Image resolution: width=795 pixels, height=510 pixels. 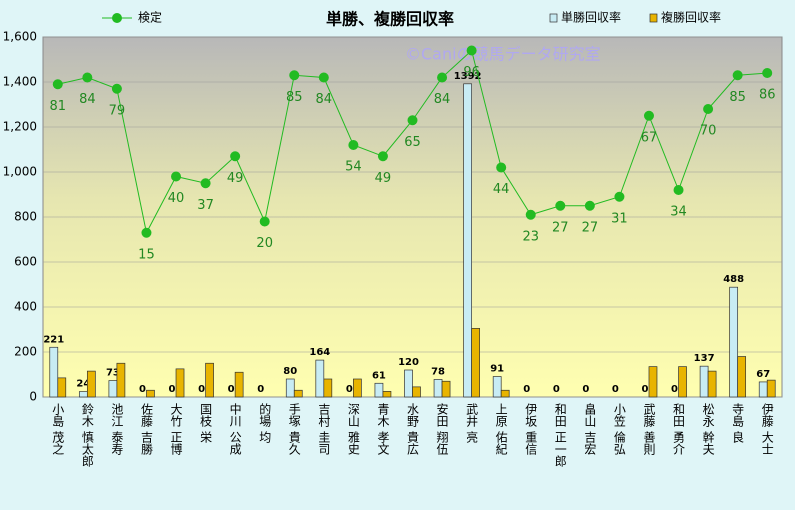 I want to click on x-tick-label: 小島 茂之, so click(x=58, y=429).